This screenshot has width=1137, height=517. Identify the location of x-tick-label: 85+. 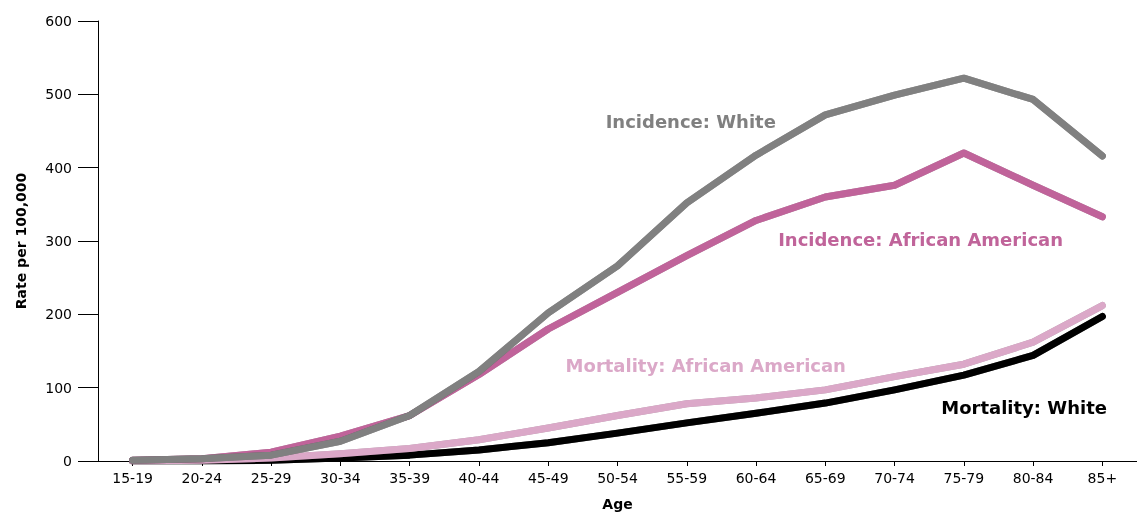
(1102, 478).